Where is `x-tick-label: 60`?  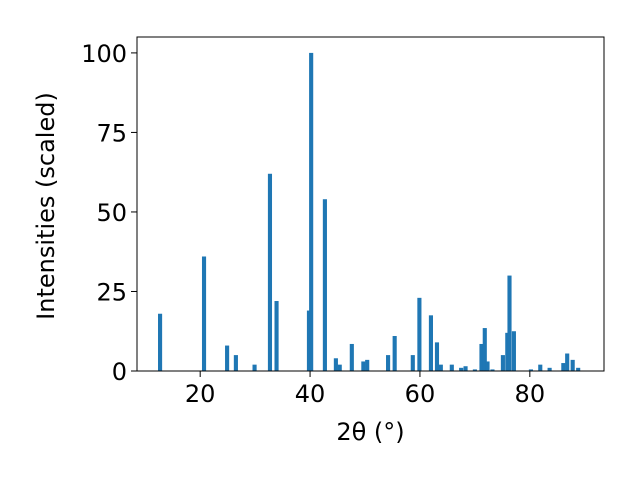
x-tick-label: 60 is located at coordinates (420, 394).